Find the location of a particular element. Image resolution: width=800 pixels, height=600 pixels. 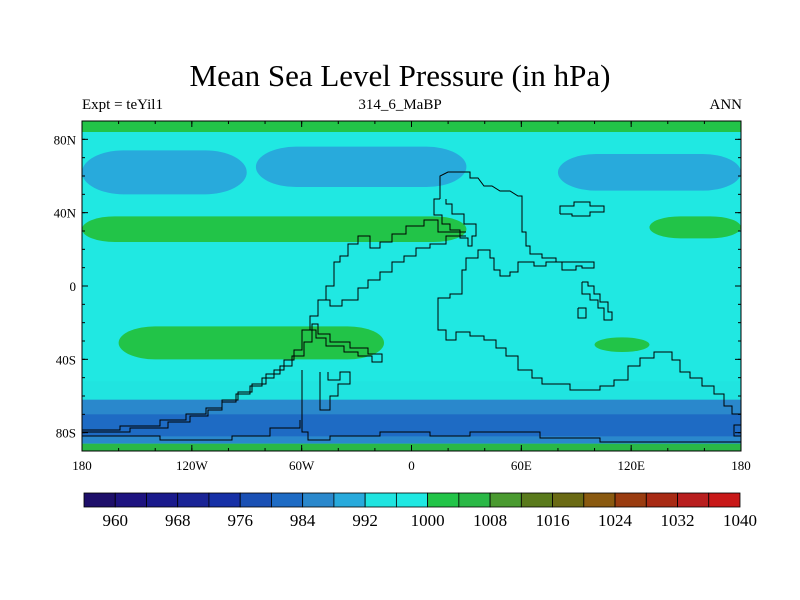

coastline-north-lobe is located at coordinates (455, 222).